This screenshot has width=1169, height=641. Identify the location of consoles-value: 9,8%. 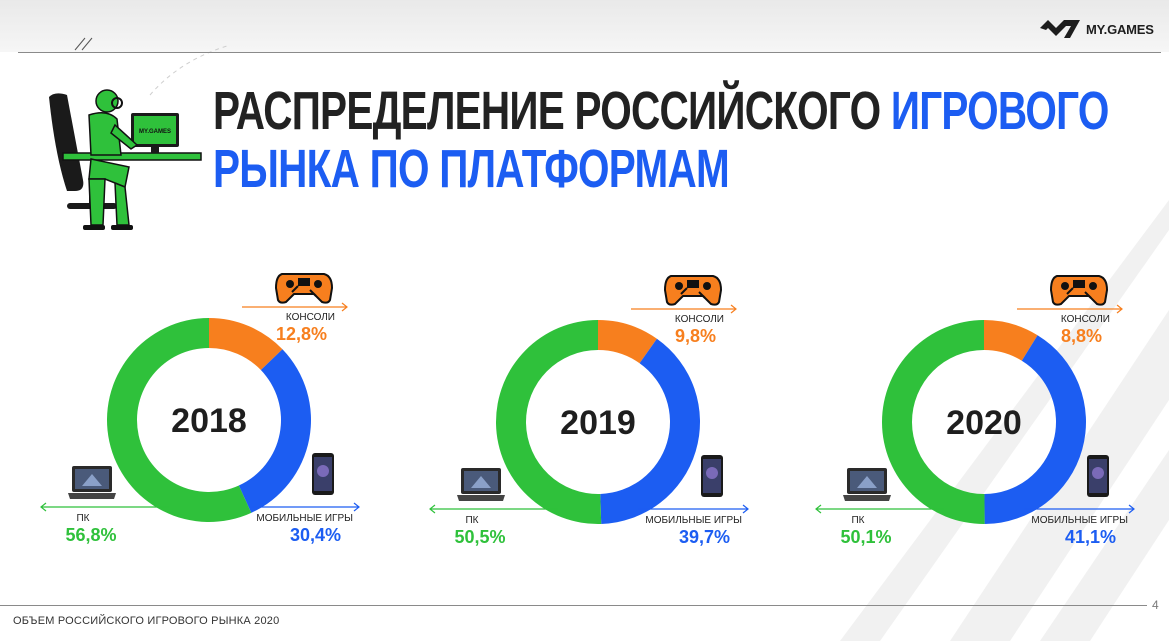
(695, 336).